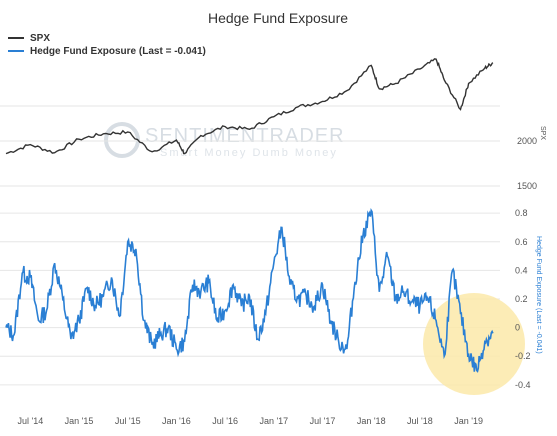  What do you see at coordinates (468, 421) in the screenshot?
I see `x-tick-label: Jan '19` at bounding box center [468, 421].